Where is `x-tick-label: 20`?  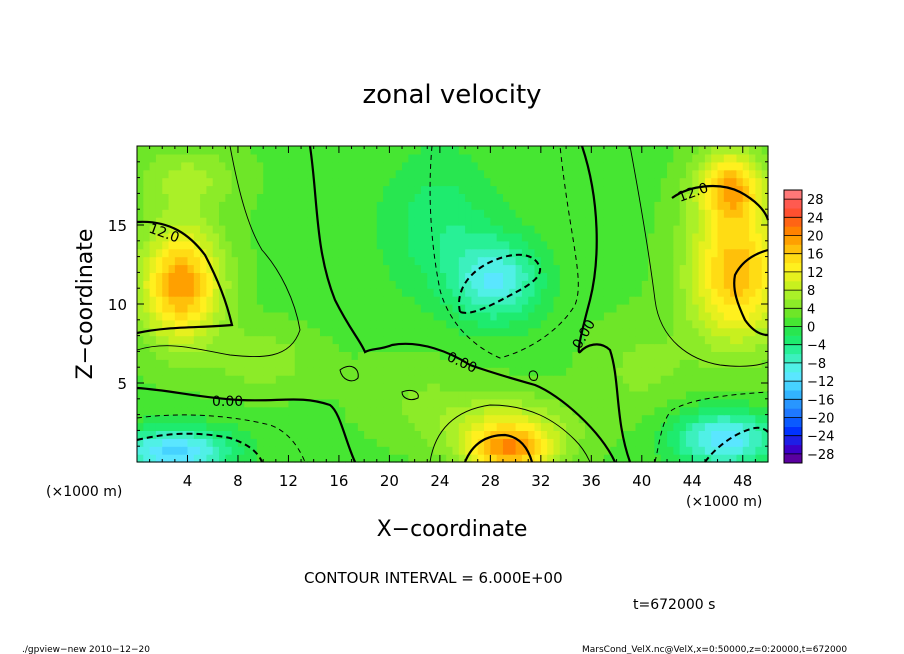 x-tick-label: 20 is located at coordinates (389, 481).